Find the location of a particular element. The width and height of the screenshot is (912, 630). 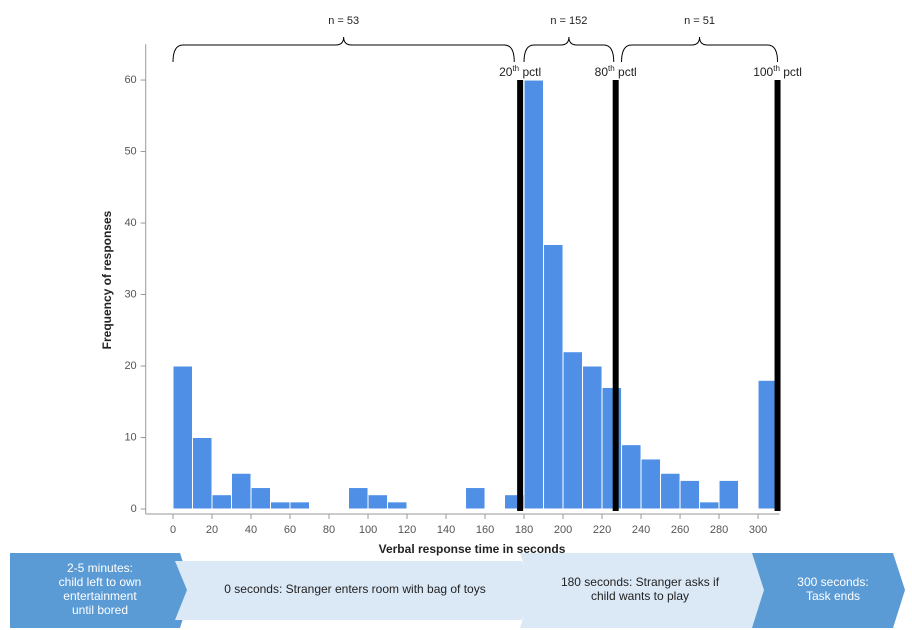

x-tick-label: 20 is located at coordinates (212, 530).